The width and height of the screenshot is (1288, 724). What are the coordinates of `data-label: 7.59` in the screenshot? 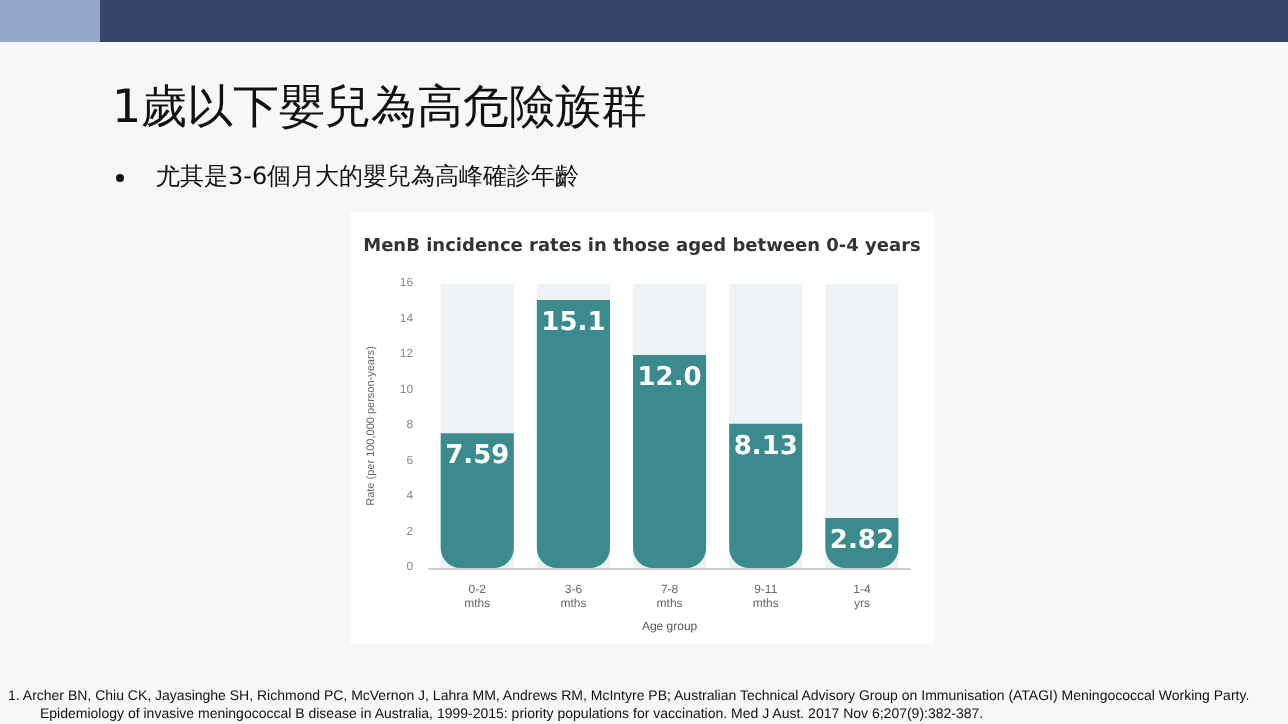 It's located at (477, 456).